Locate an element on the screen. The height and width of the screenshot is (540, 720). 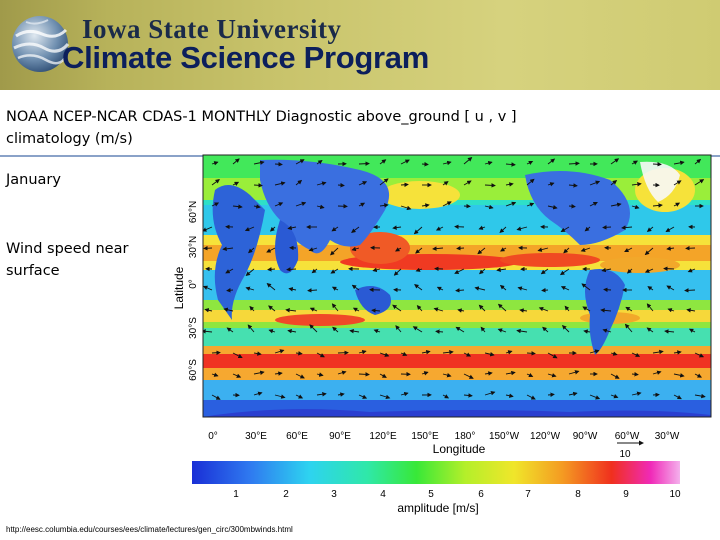
lon-tick: 180° is located at coordinates (465, 436).